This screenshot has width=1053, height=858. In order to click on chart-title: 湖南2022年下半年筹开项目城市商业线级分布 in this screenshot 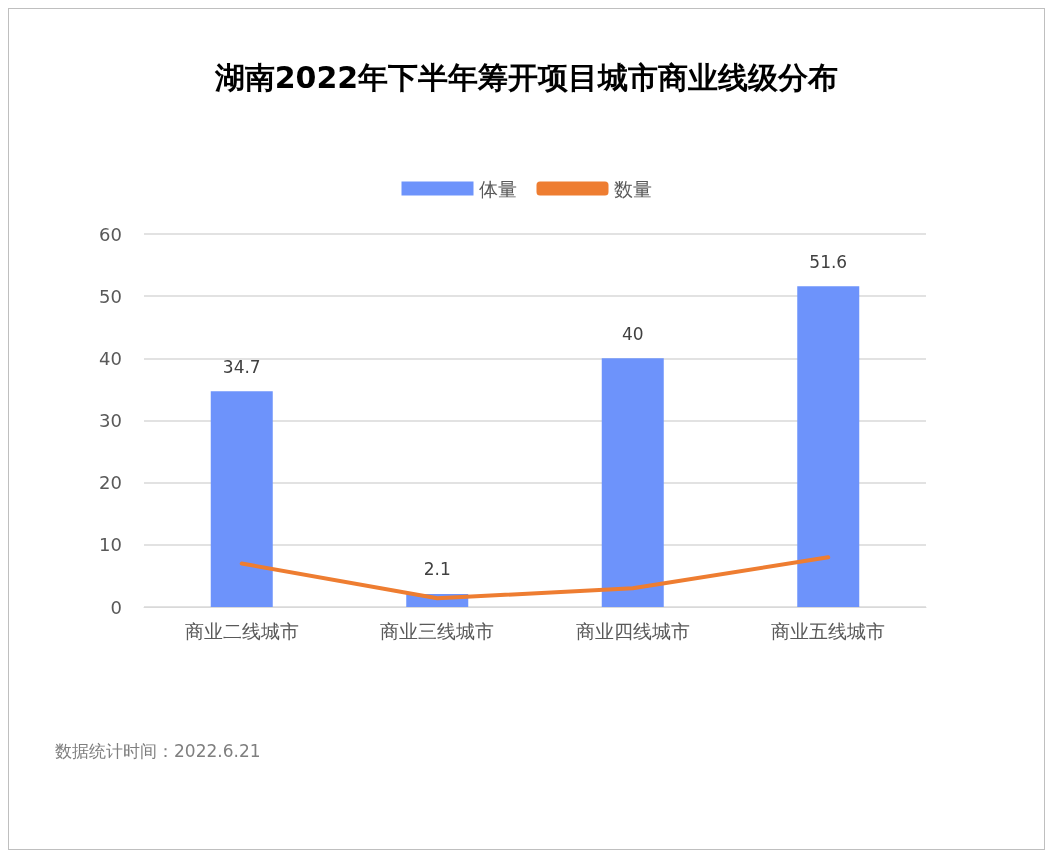, I will do `click(526, 77)`.